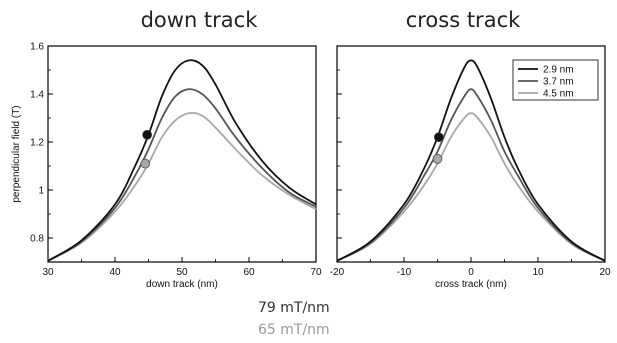 Image resolution: width=617 pixels, height=343 pixels. I want to click on gradient-annotation-light: 65 mT/nm, so click(294, 330).